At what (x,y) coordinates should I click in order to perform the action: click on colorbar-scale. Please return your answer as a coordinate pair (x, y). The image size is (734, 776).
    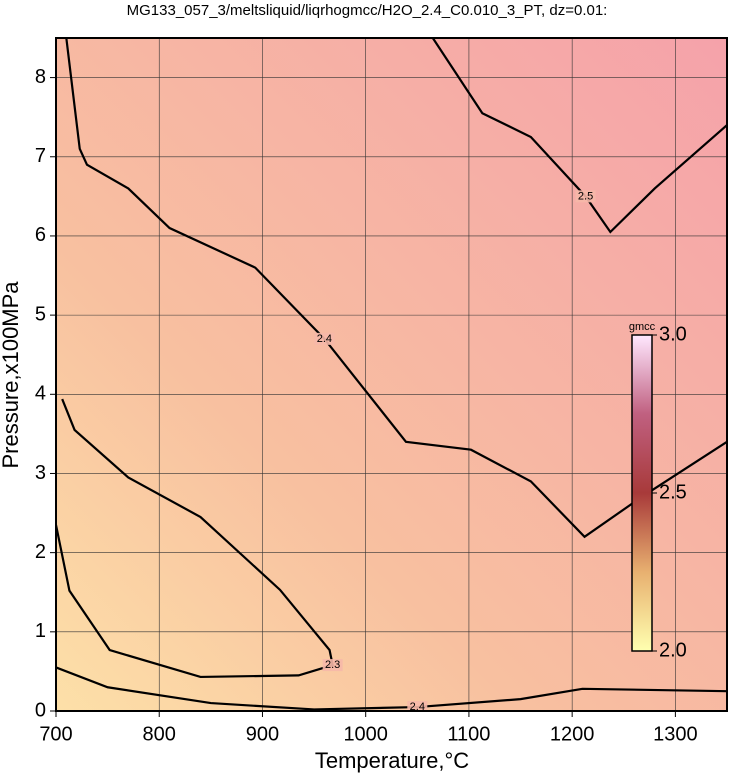
    Looking at the image, I should click on (642, 493).